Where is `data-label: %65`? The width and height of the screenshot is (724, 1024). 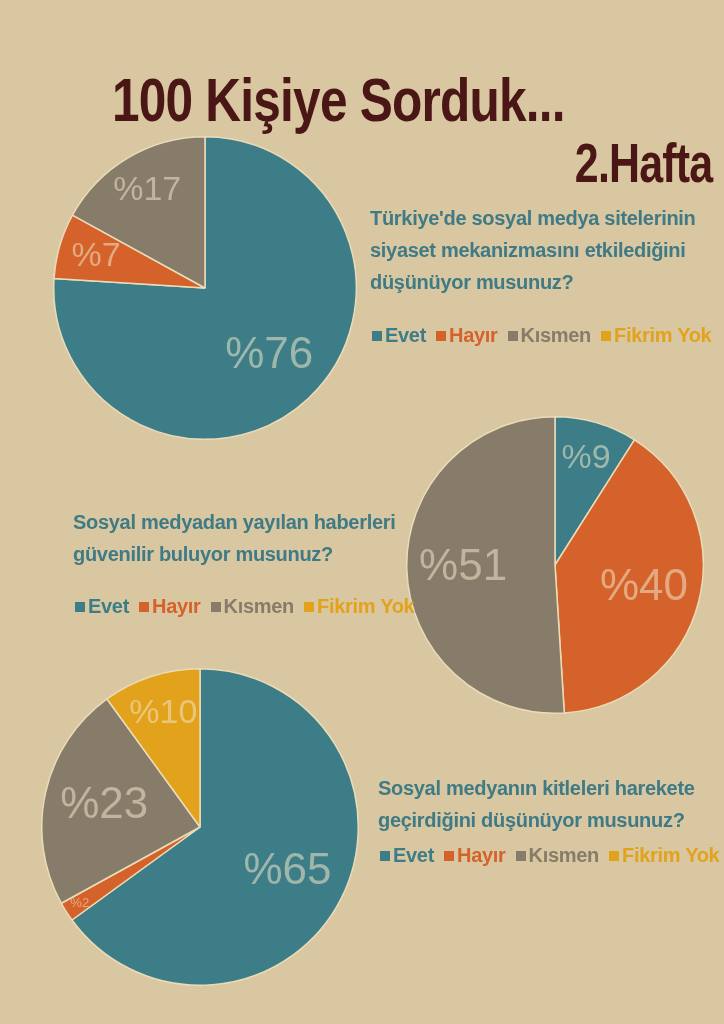
data-label: %65 is located at coordinates (287, 868).